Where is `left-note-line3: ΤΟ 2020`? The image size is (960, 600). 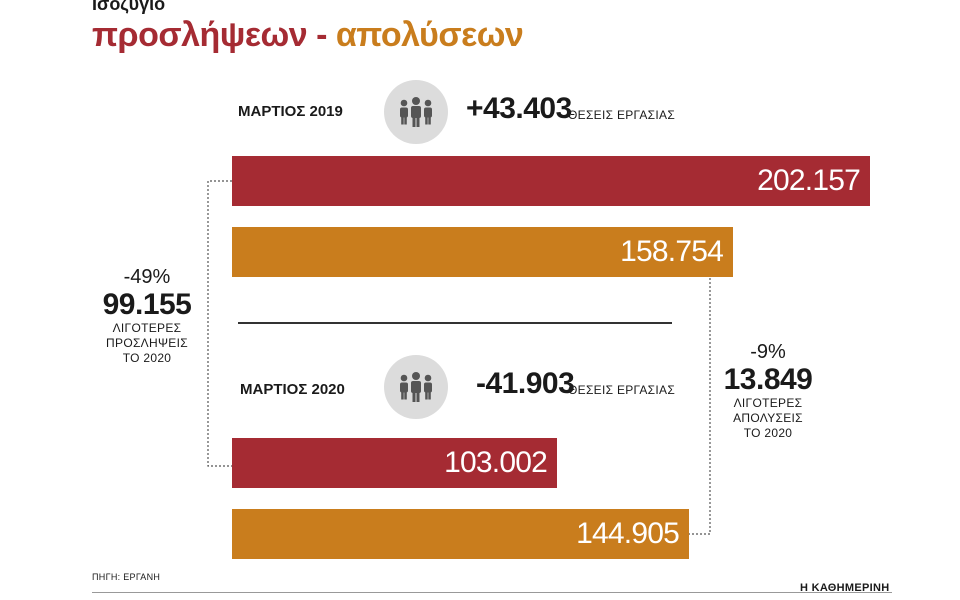 left-note-line3: ΤΟ 2020 is located at coordinates (147, 358).